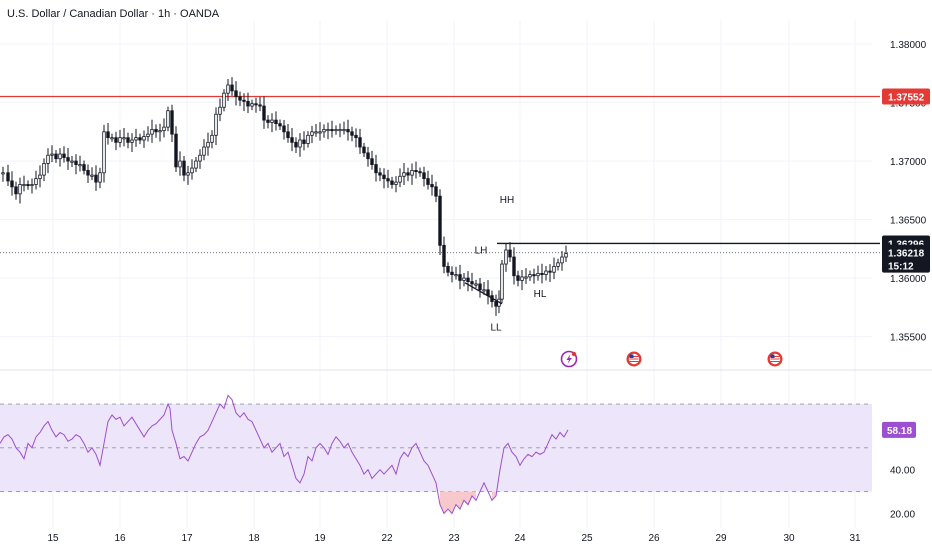 Image resolution: width=932 pixels, height=550 pixels. What do you see at coordinates (569, 359) in the screenshot?
I see `lightning-glyph` at bounding box center [569, 359].